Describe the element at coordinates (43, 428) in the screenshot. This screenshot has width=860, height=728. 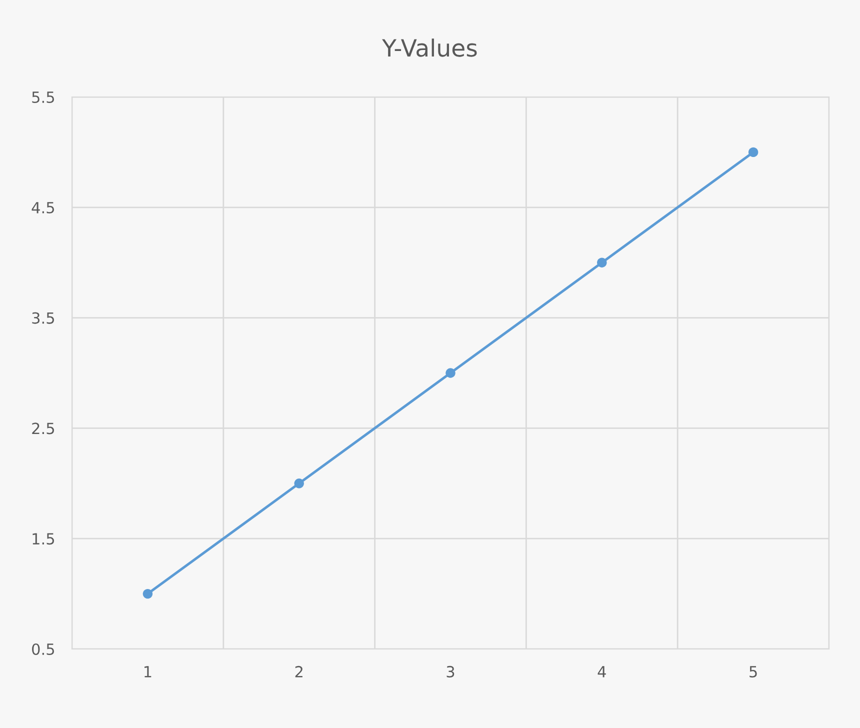
I see `y-tick-label: 2.5` at that location.